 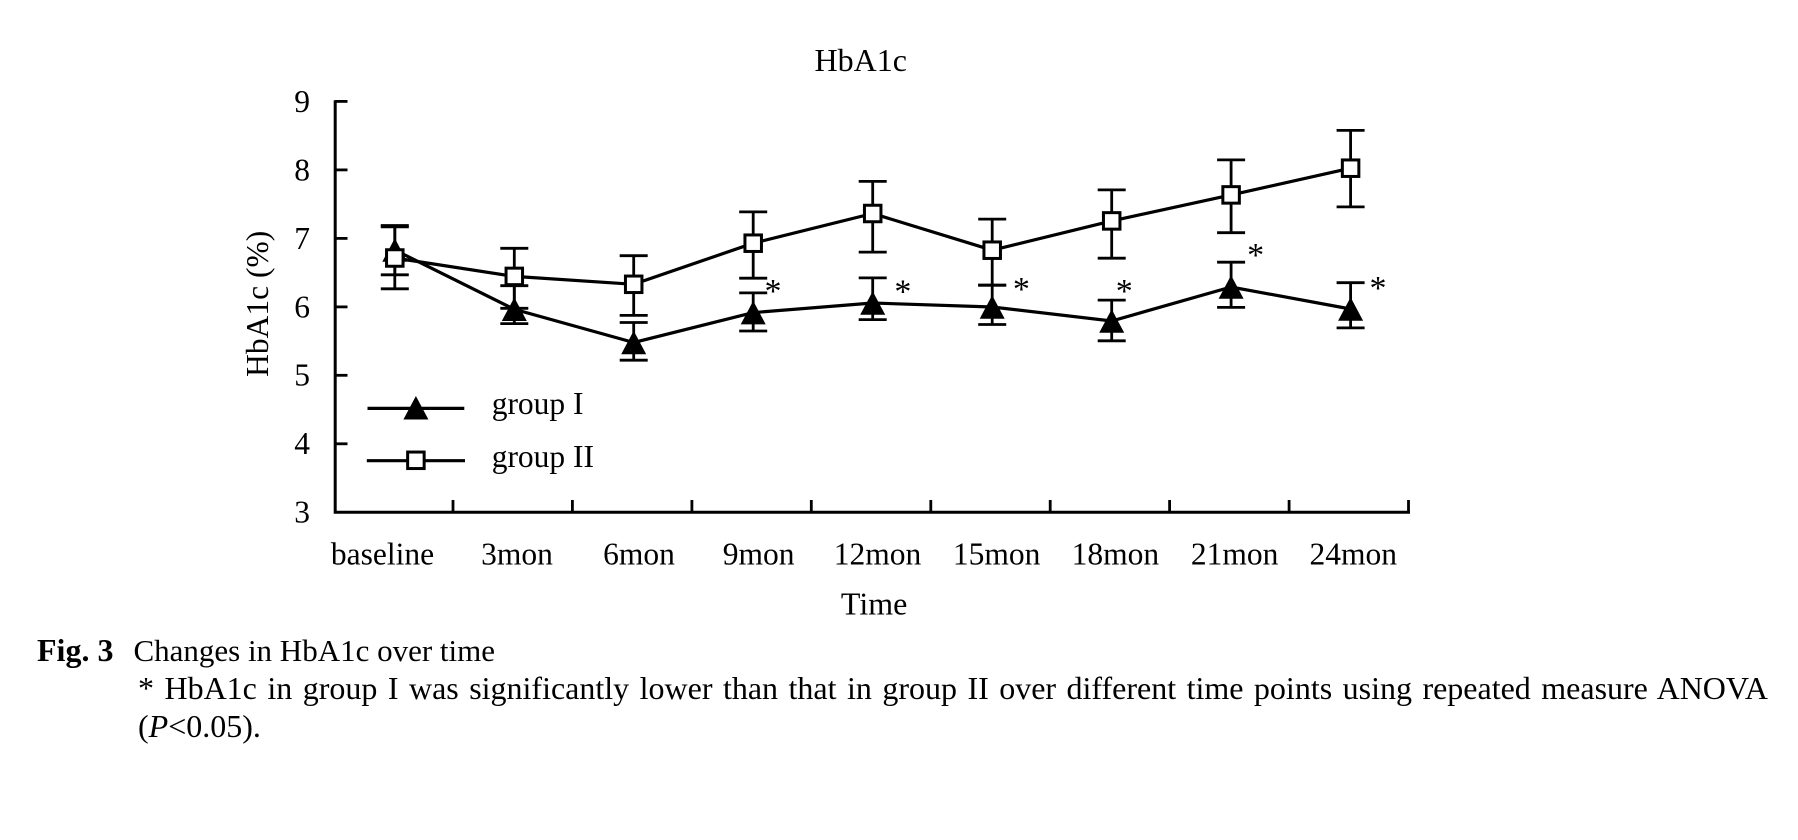 What do you see at coordinates (878, 553) in the screenshot?
I see `svg-text: 12mon` at bounding box center [878, 553].